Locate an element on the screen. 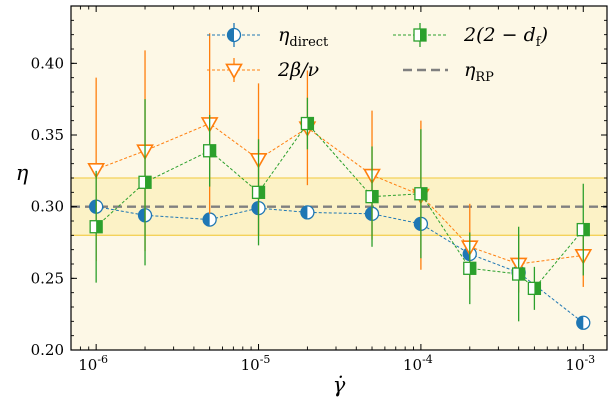 This screenshot has height=404, width=610. y-tick-label: 0.20 is located at coordinates (47, 350).